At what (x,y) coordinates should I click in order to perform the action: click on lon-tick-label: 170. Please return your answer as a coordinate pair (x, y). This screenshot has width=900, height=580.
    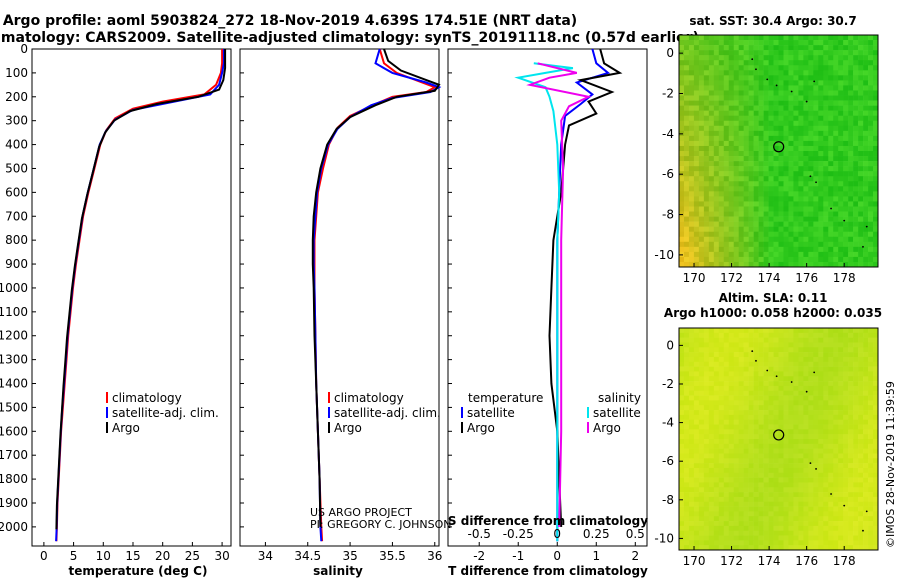
    Looking at the image, I should click on (694, 278).